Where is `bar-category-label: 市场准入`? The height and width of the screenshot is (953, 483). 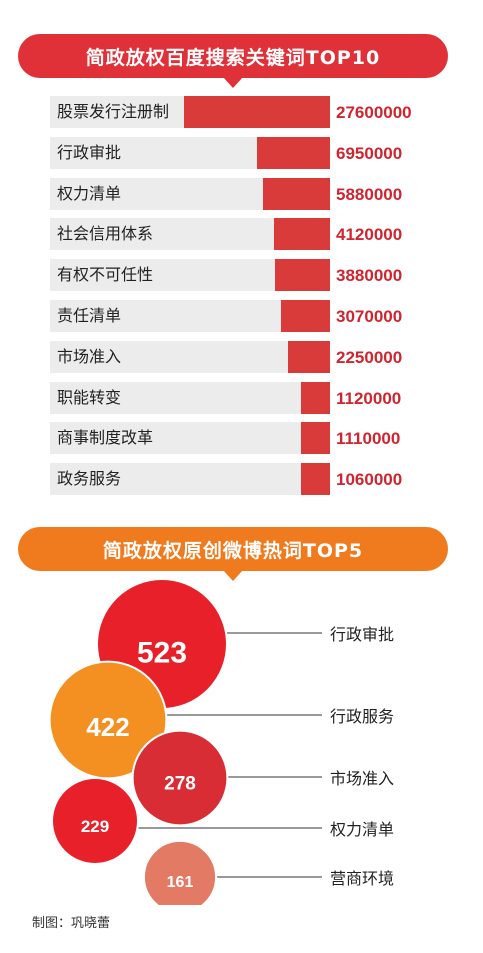
bar-category-label: 市场准入 is located at coordinates (89, 356).